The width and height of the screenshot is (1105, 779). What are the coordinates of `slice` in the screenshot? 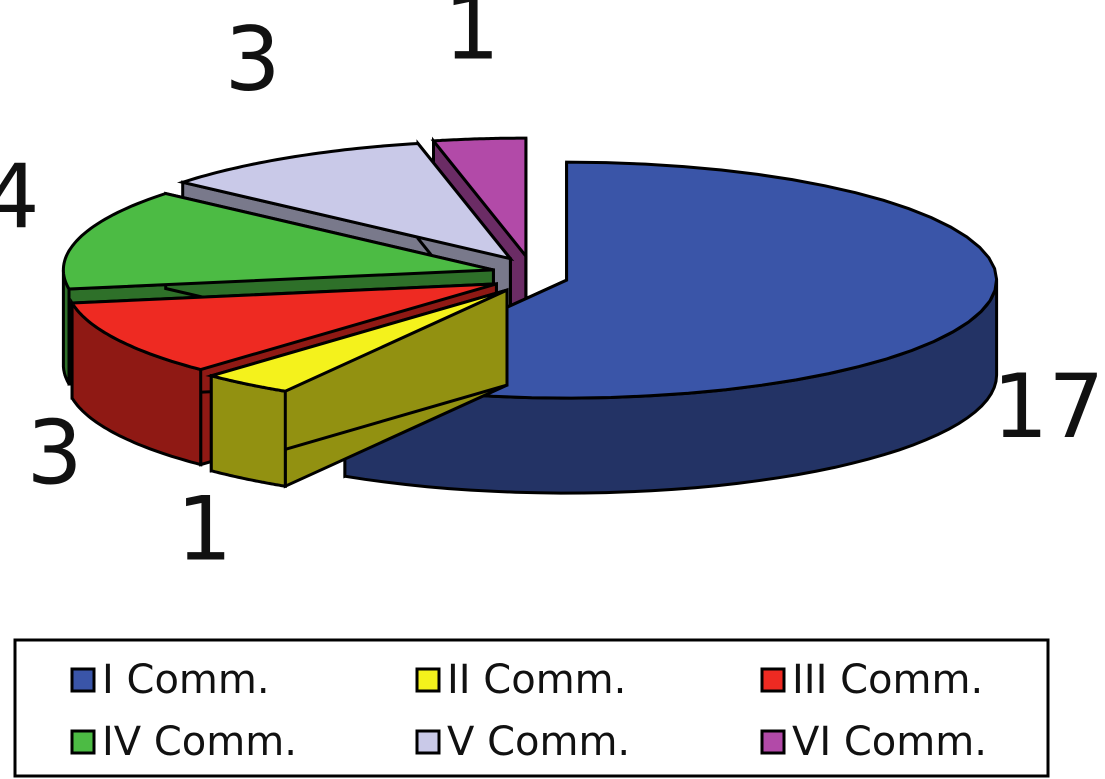 It's located at (357, 388).